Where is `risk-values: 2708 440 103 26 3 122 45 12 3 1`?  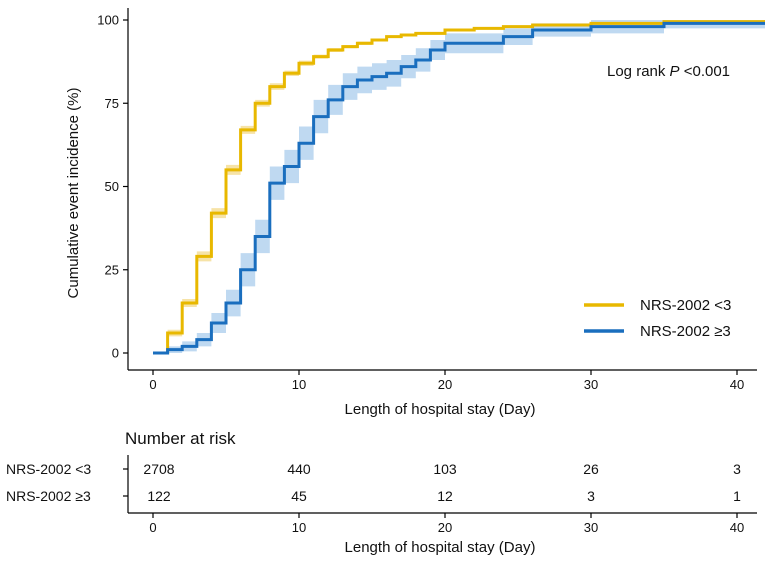
risk-values: 2708 440 103 26 3 122 45 12 3 1 is located at coordinates (442, 482).